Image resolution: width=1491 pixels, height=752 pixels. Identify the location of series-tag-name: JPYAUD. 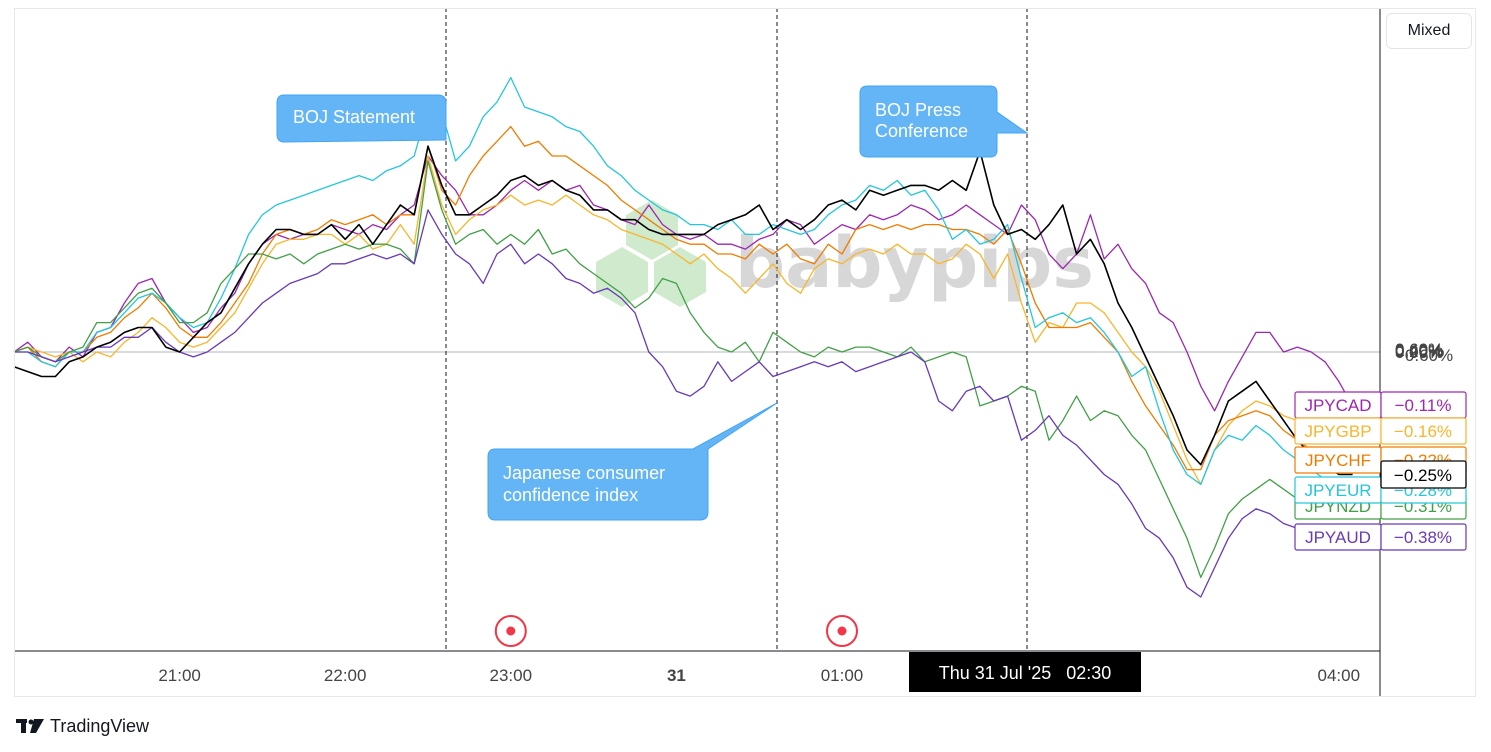
(1338, 537).